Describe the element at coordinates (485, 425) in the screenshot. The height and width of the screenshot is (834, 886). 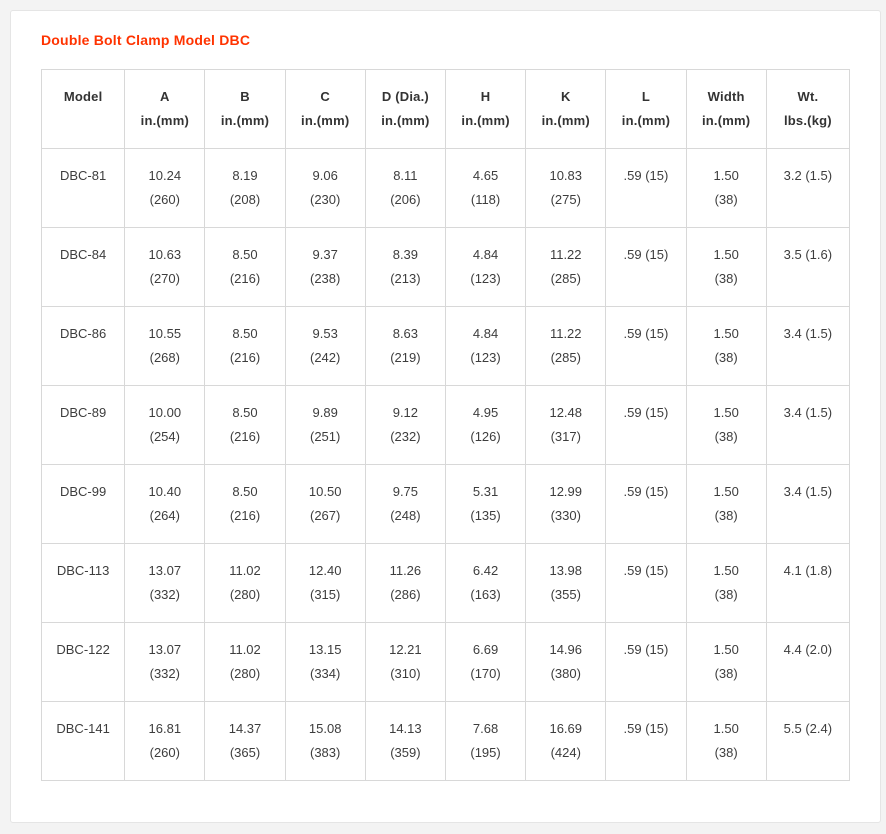
I see `value-cell: 4.95 (126)` at that location.